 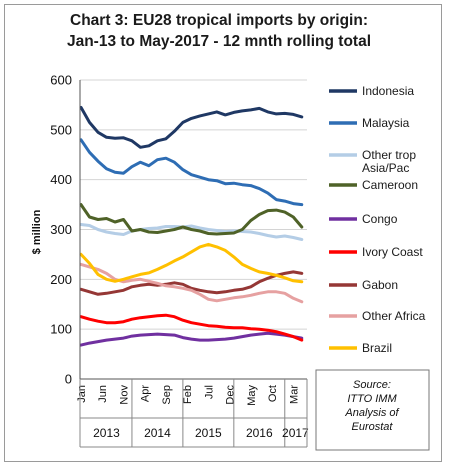 What do you see at coordinates (371, 406) in the screenshot?
I see `source-text: Source: ITTO IMM Analysis of Eurostat` at bounding box center [371, 406].